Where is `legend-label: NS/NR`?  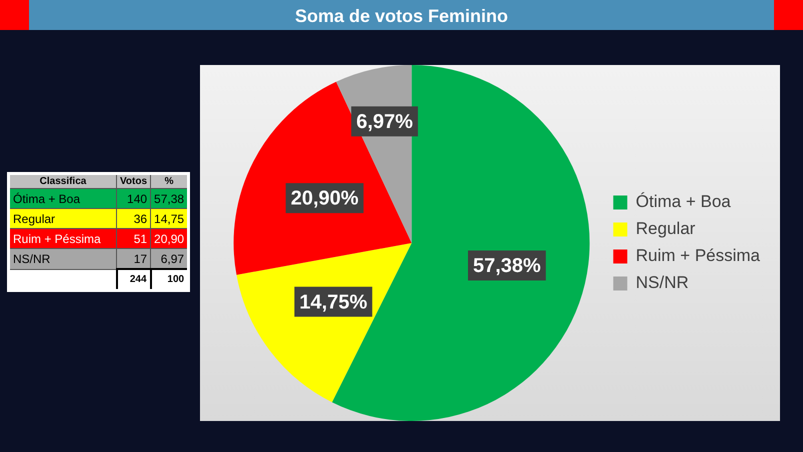
legend-label: NS/NR is located at coordinates (662, 282).